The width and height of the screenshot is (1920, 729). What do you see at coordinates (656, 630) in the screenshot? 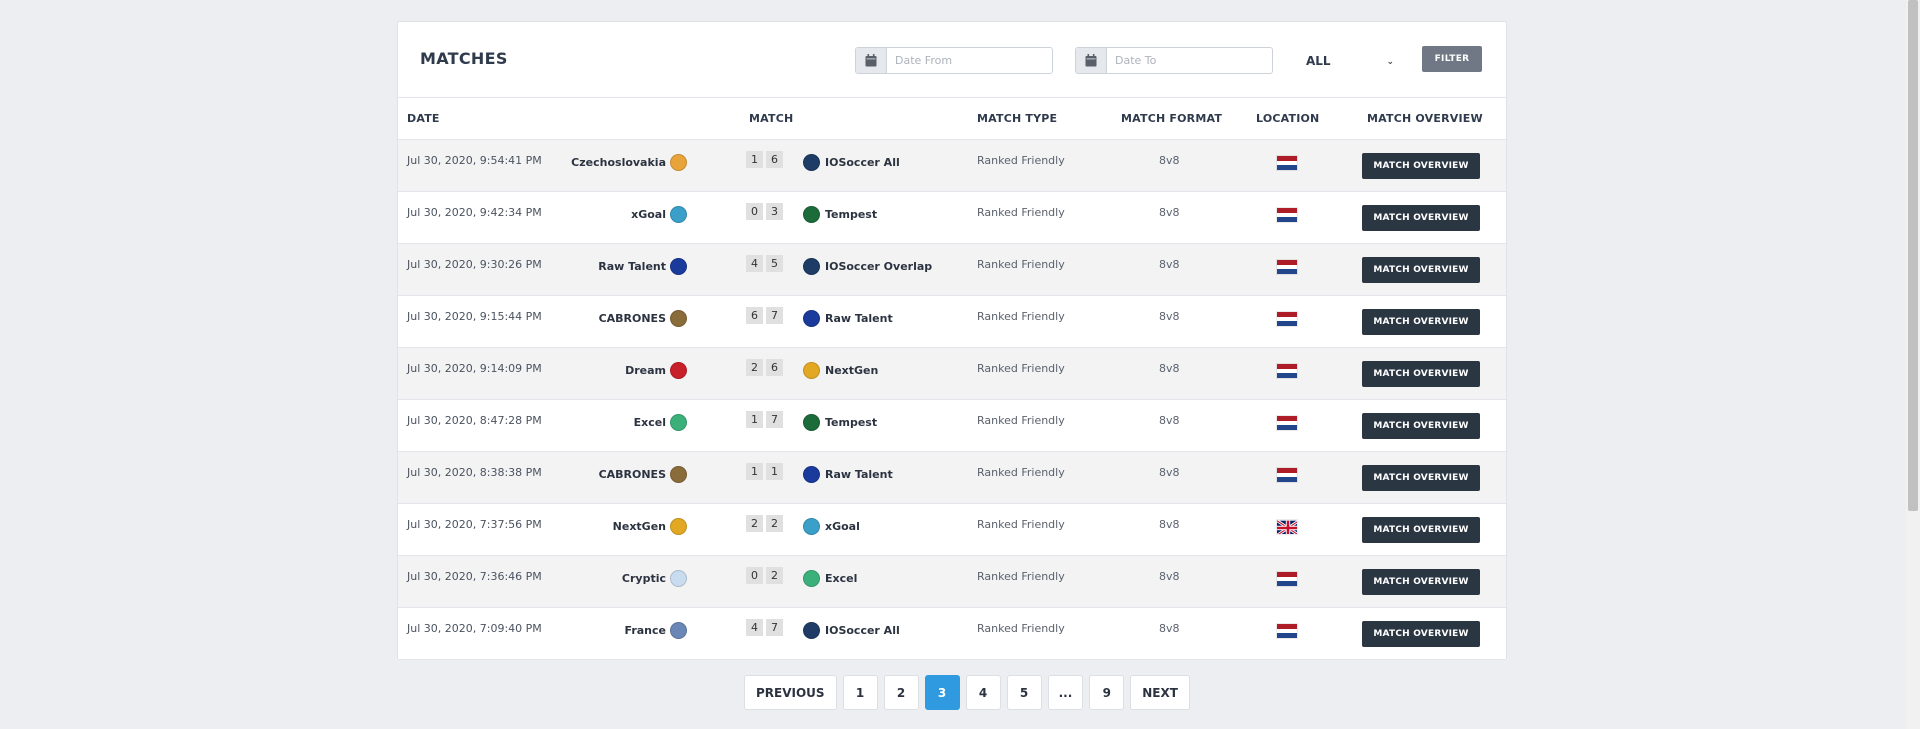
I see `home-team: France` at bounding box center [656, 630].